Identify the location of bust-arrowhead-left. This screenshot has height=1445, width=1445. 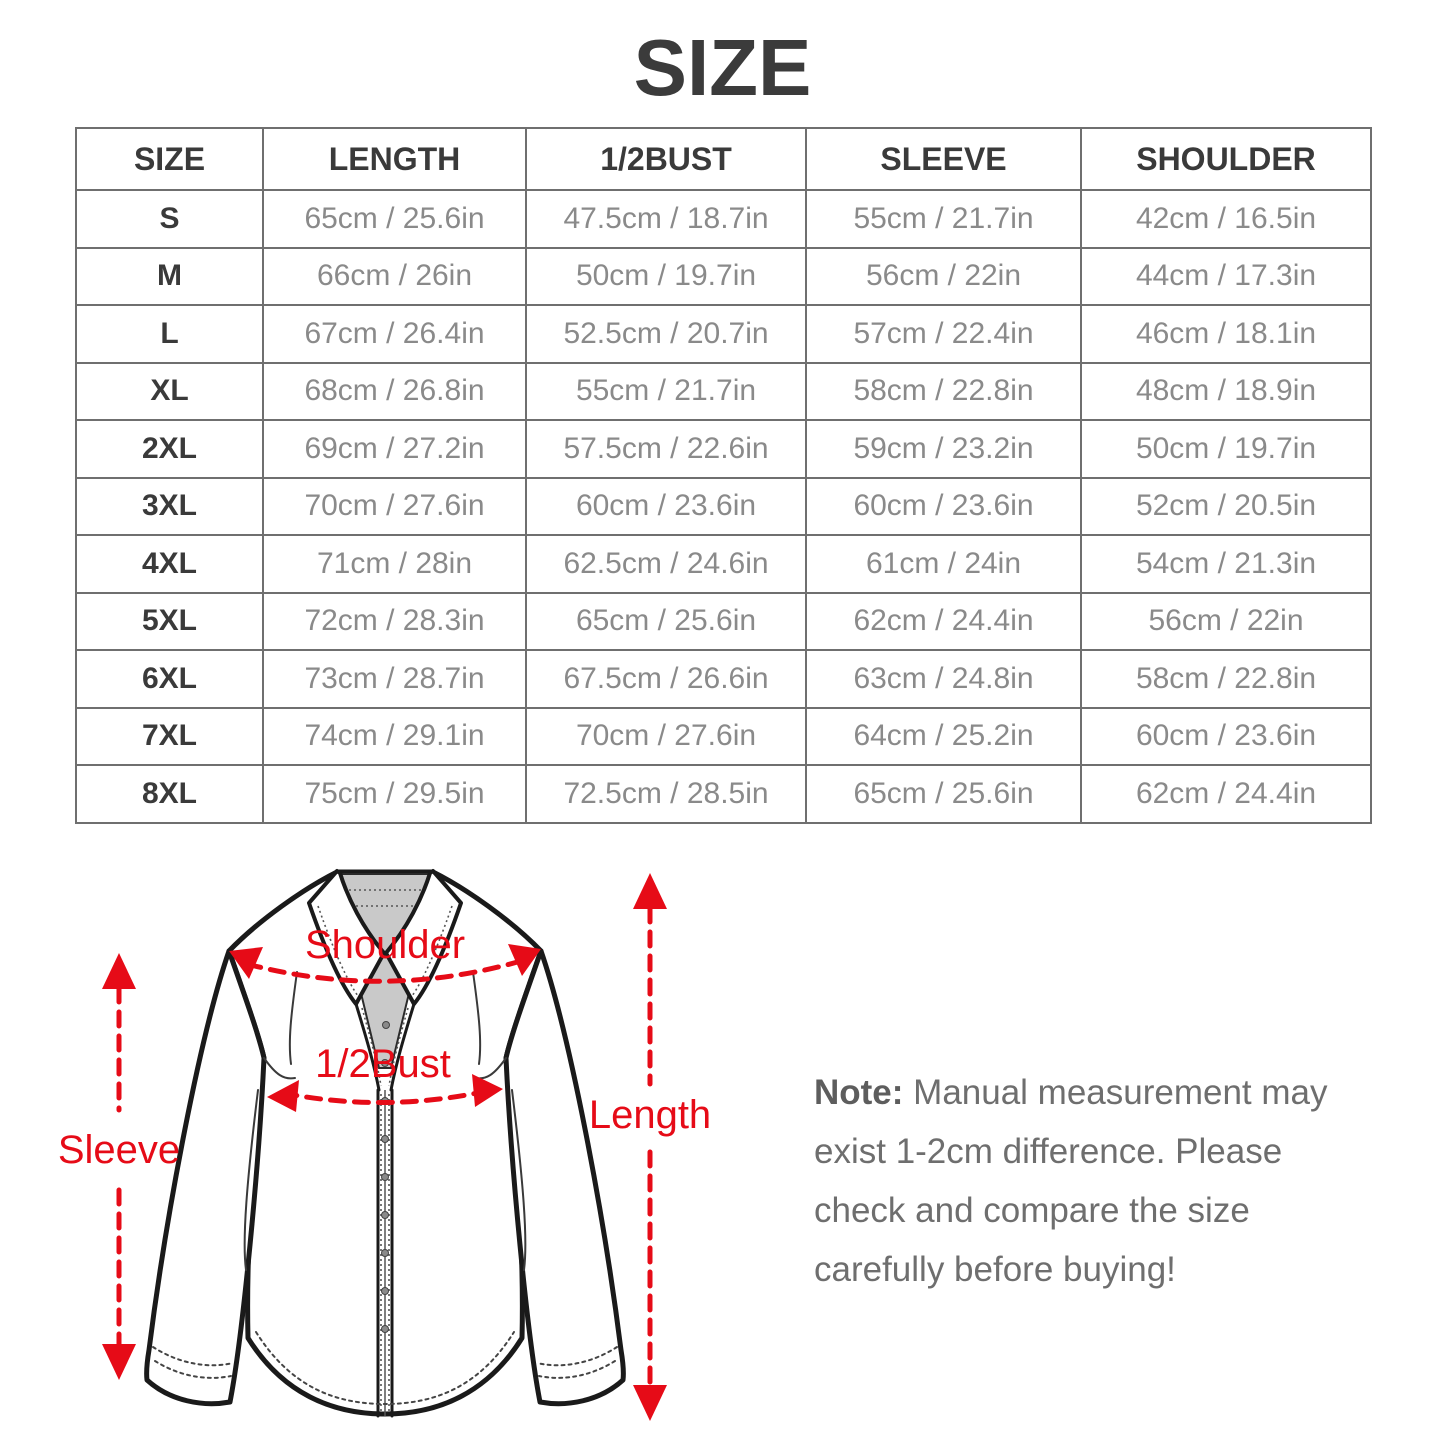
(283, 1096).